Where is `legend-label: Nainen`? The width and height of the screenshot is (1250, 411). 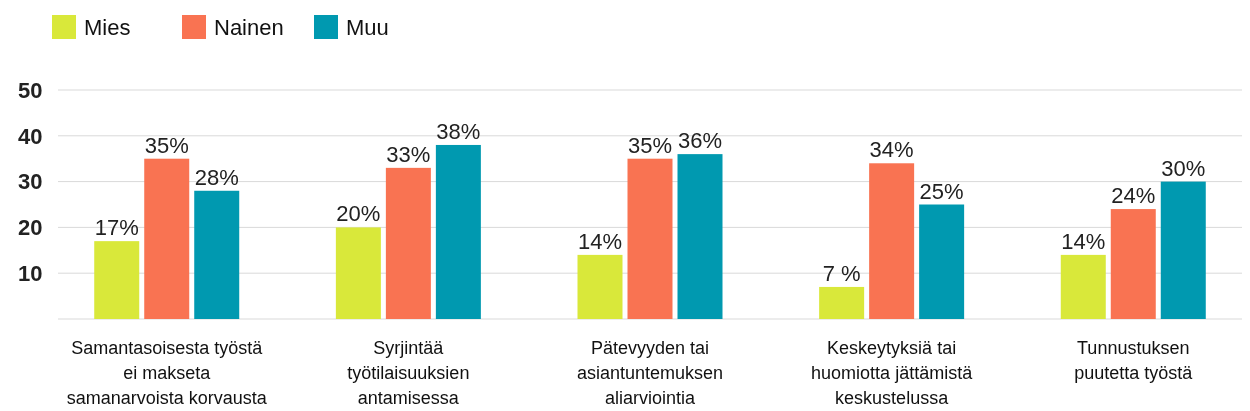
legend-label: Nainen is located at coordinates (249, 27).